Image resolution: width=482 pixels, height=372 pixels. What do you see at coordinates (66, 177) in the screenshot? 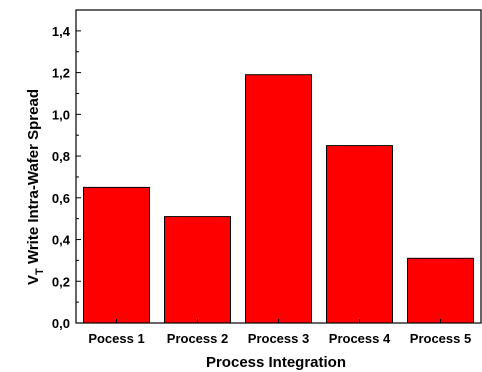
I see `y-ticks-group: 0,0 0,2 0,4 0,6 0,8 1,0 1,2 1,4` at bounding box center [66, 177].